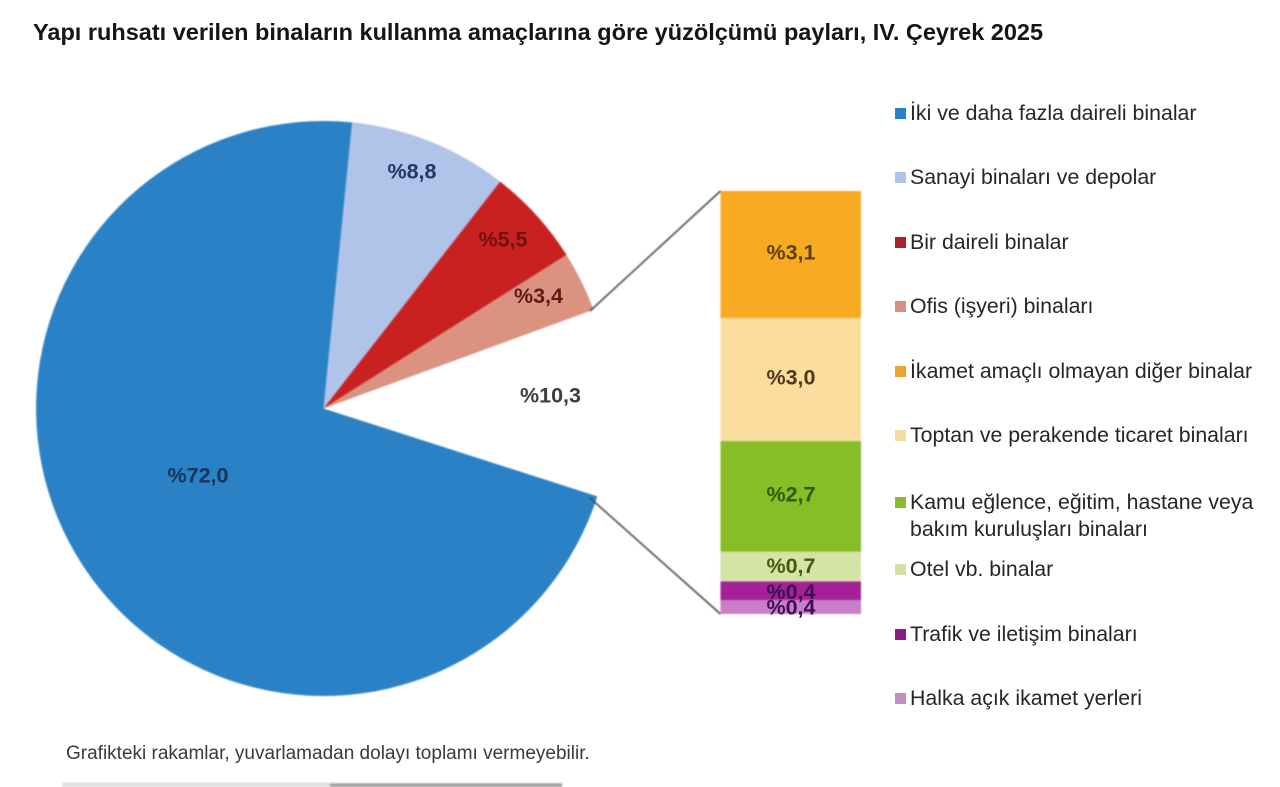 The height and width of the screenshot is (787, 1280). Describe the element at coordinates (198, 476) in the screenshot. I see `svg-text: %72,0` at that location.